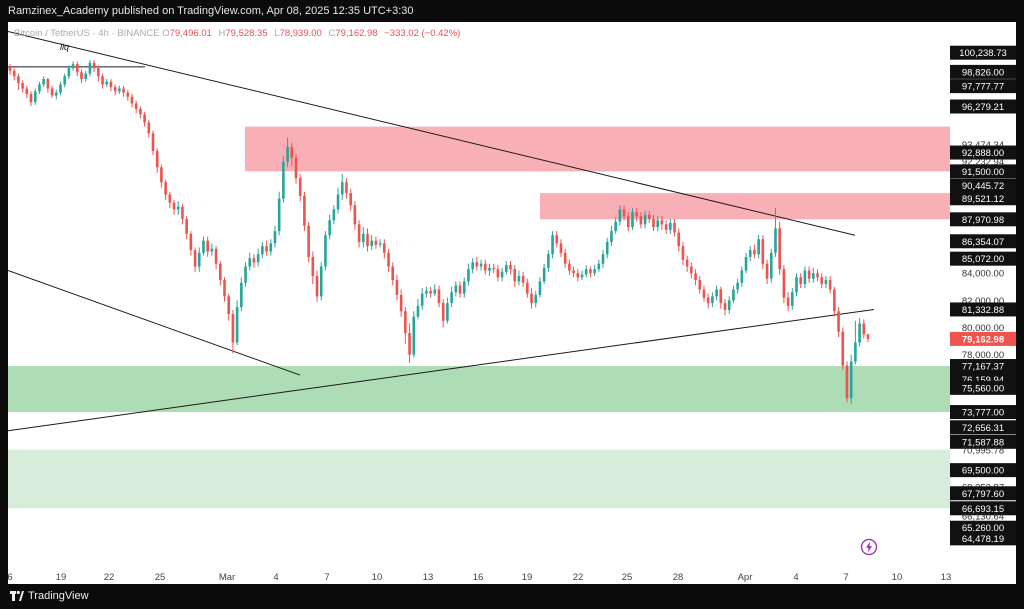 This screenshot has width=1024, height=609. I want to click on demand-zone, so click(479, 389).